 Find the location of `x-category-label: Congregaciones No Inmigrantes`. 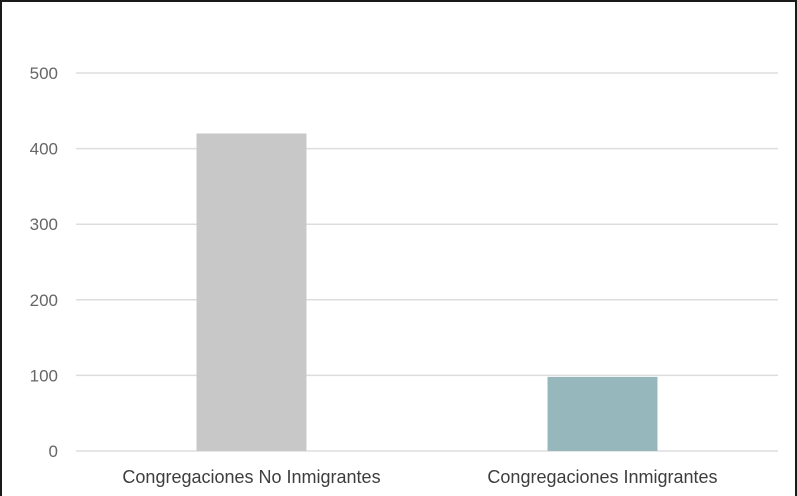

x-category-label: Congregaciones No Inmigrantes is located at coordinates (251, 477).